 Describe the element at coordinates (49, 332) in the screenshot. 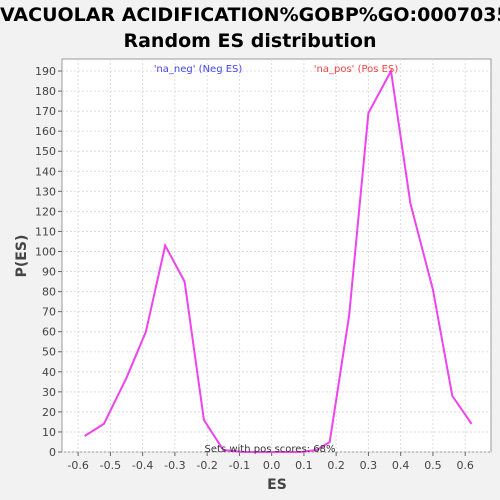

I see `y-tick-label: 60` at that location.